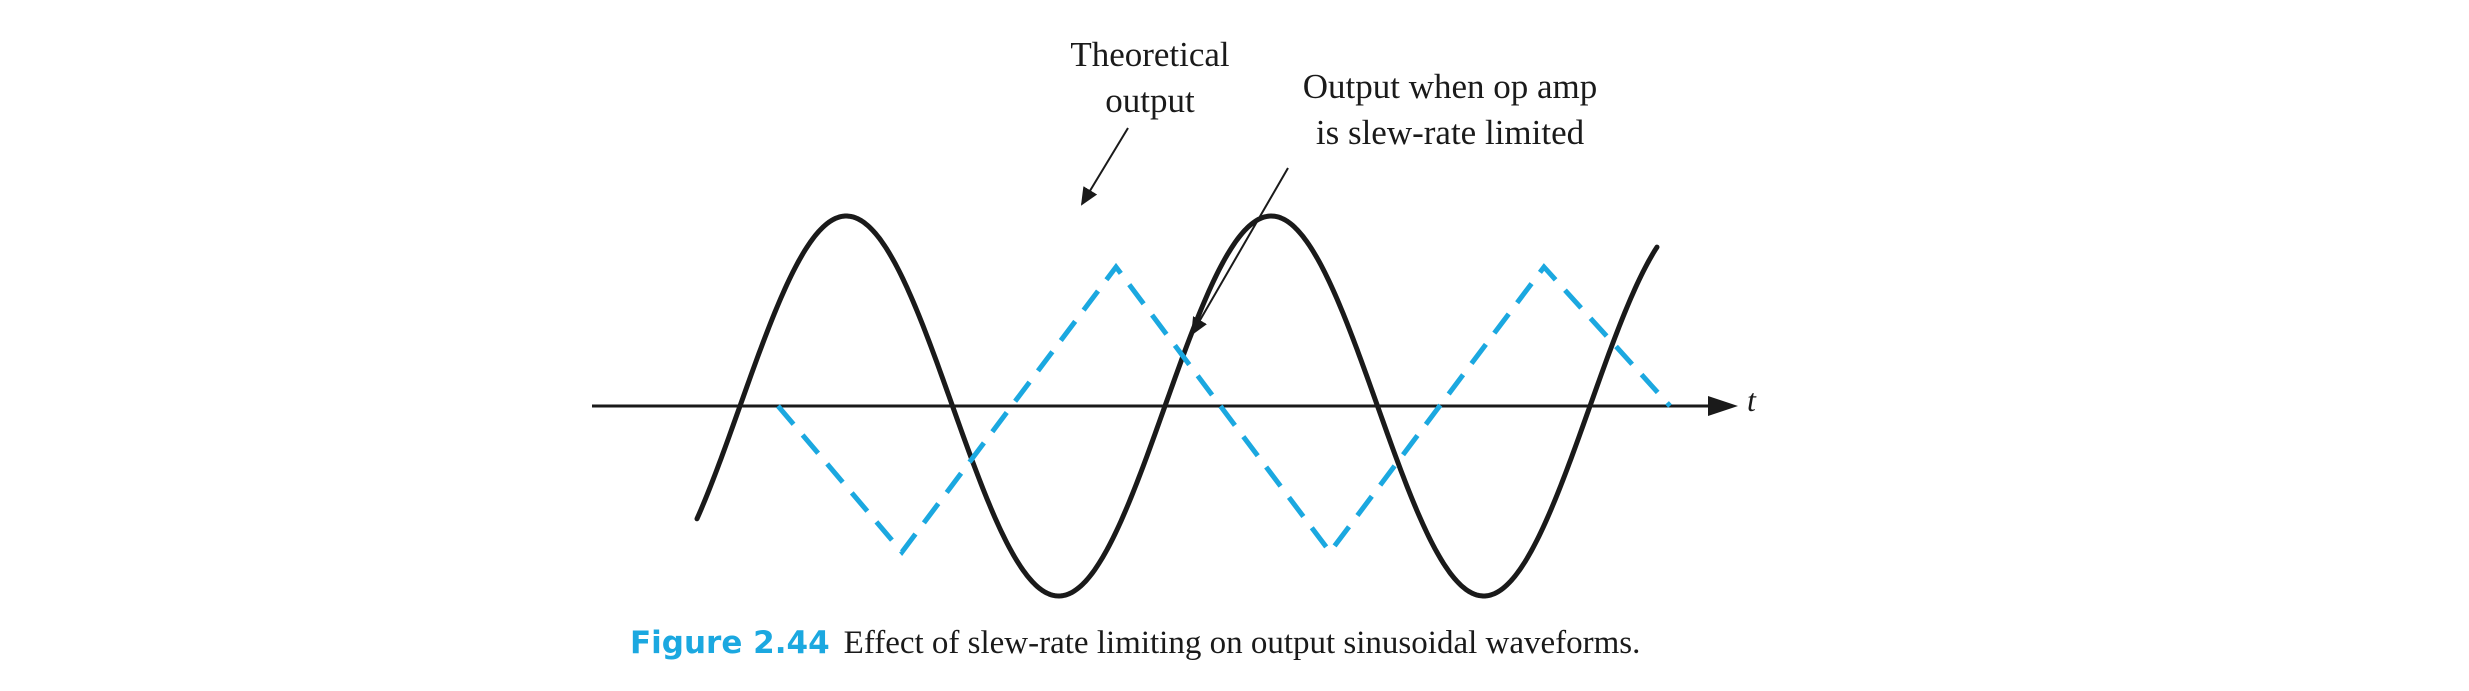 The width and height of the screenshot is (2469, 691). What do you see at coordinates (1450, 132) in the screenshot?
I see `slew-label-line2: is slew-rate limited` at bounding box center [1450, 132].